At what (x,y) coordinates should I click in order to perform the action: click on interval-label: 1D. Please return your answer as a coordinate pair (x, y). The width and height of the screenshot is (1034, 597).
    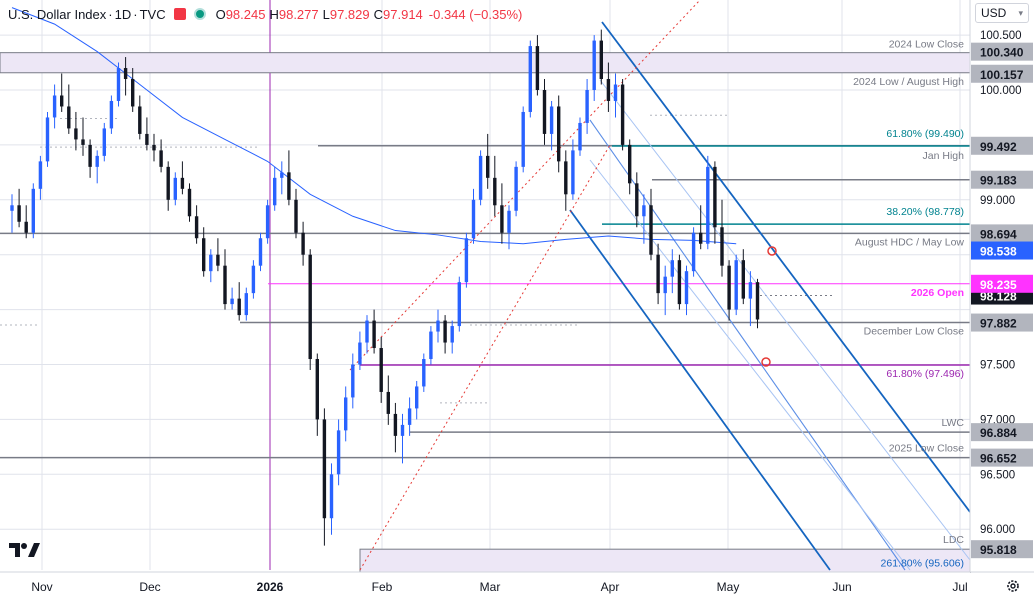
    Looking at the image, I should click on (123, 14).